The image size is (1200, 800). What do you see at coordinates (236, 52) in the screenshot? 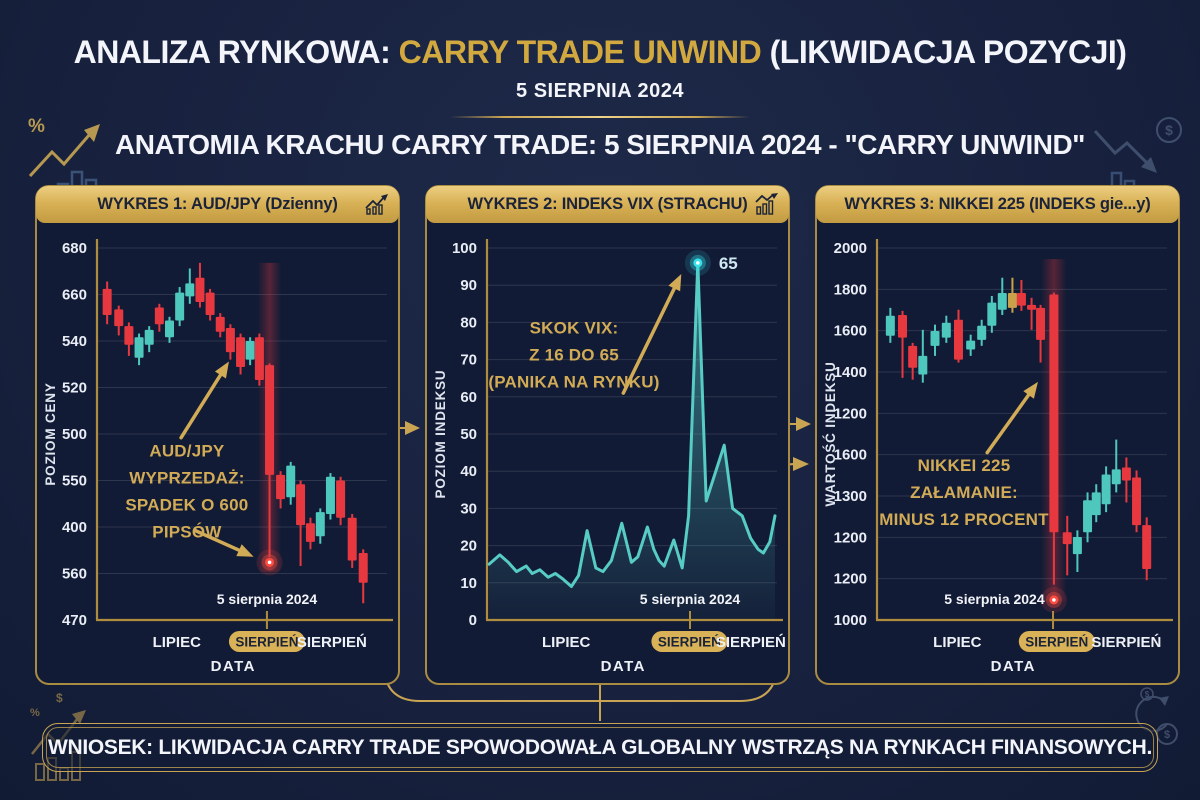
I see `title-prefix: ANALIZA RYNKOWA:` at bounding box center [236, 52].